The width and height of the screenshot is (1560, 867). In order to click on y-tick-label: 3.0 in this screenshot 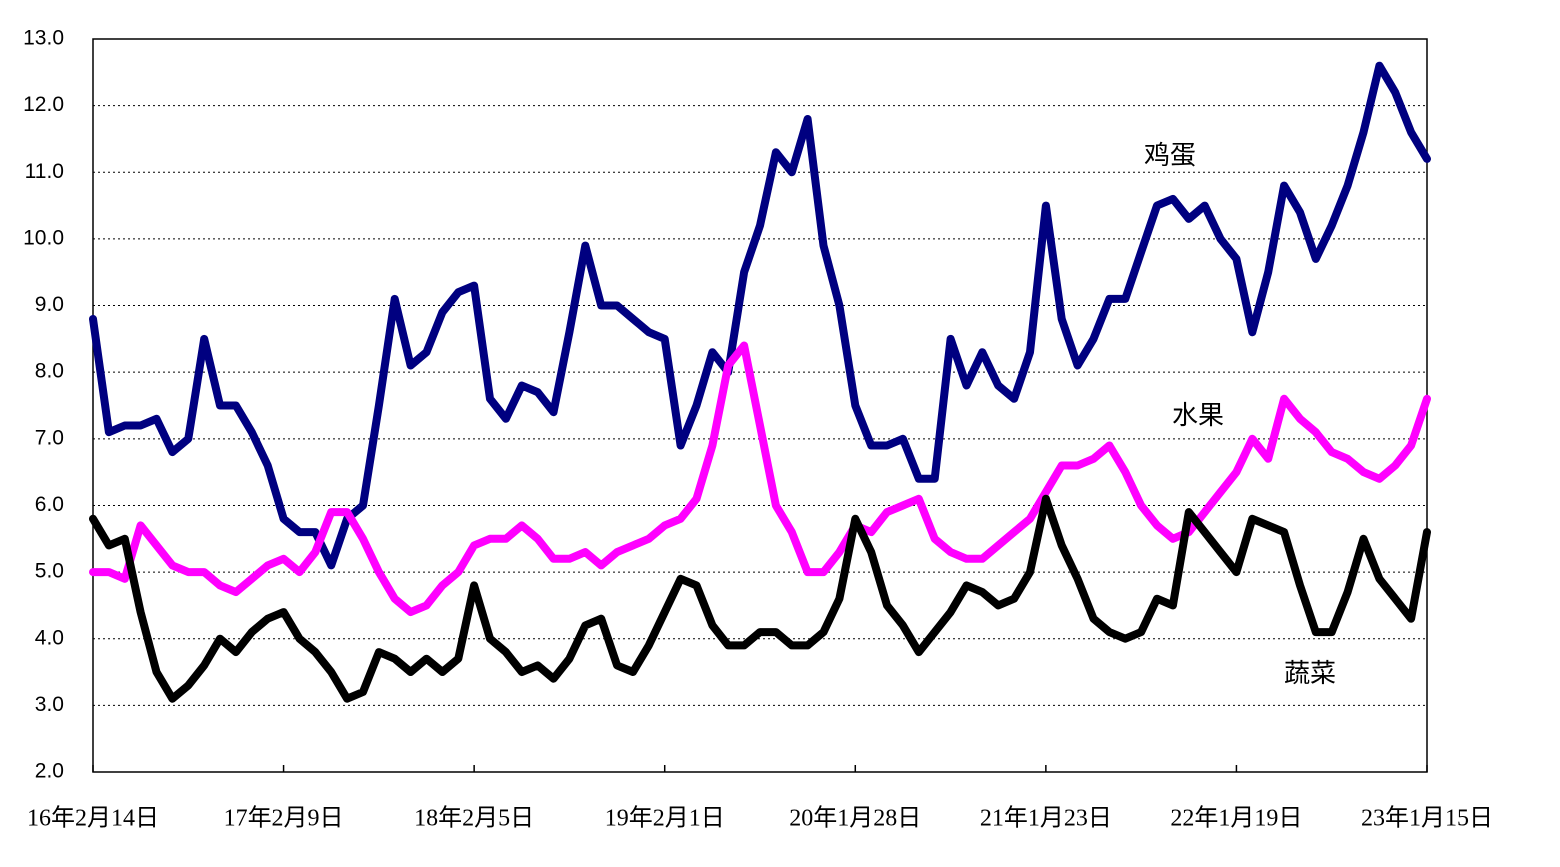, I will do `click(49, 704)`.